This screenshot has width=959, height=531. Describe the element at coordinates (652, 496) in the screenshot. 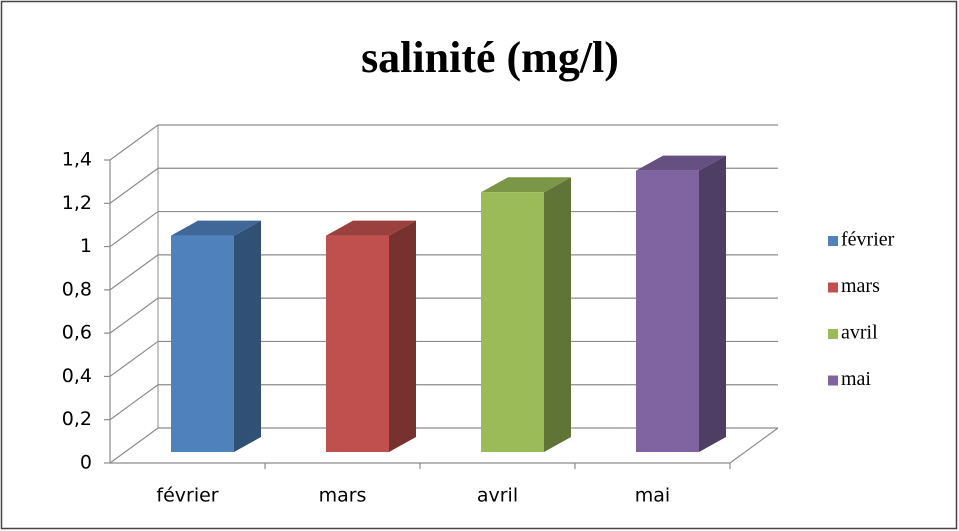

I see `x-tick-label: mai` at that location.